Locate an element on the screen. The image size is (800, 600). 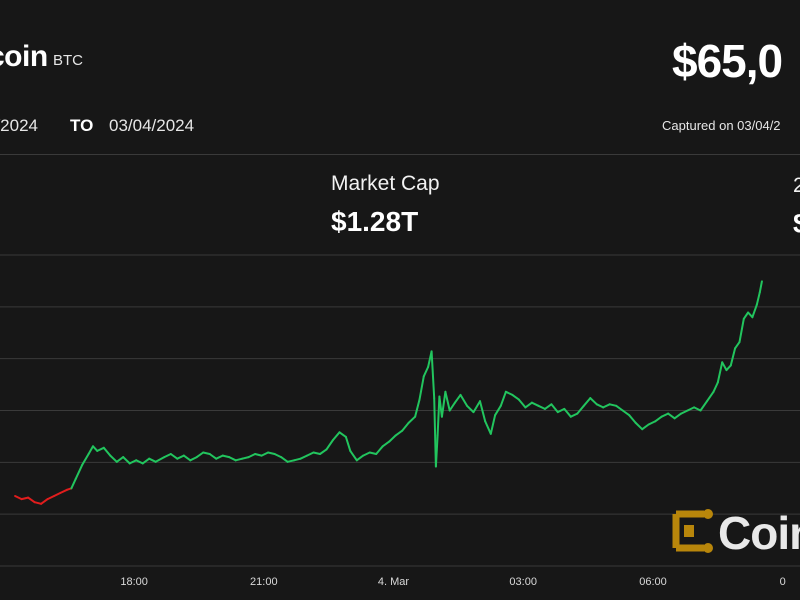
asset-name: coin is located at coordinates (24, 56).